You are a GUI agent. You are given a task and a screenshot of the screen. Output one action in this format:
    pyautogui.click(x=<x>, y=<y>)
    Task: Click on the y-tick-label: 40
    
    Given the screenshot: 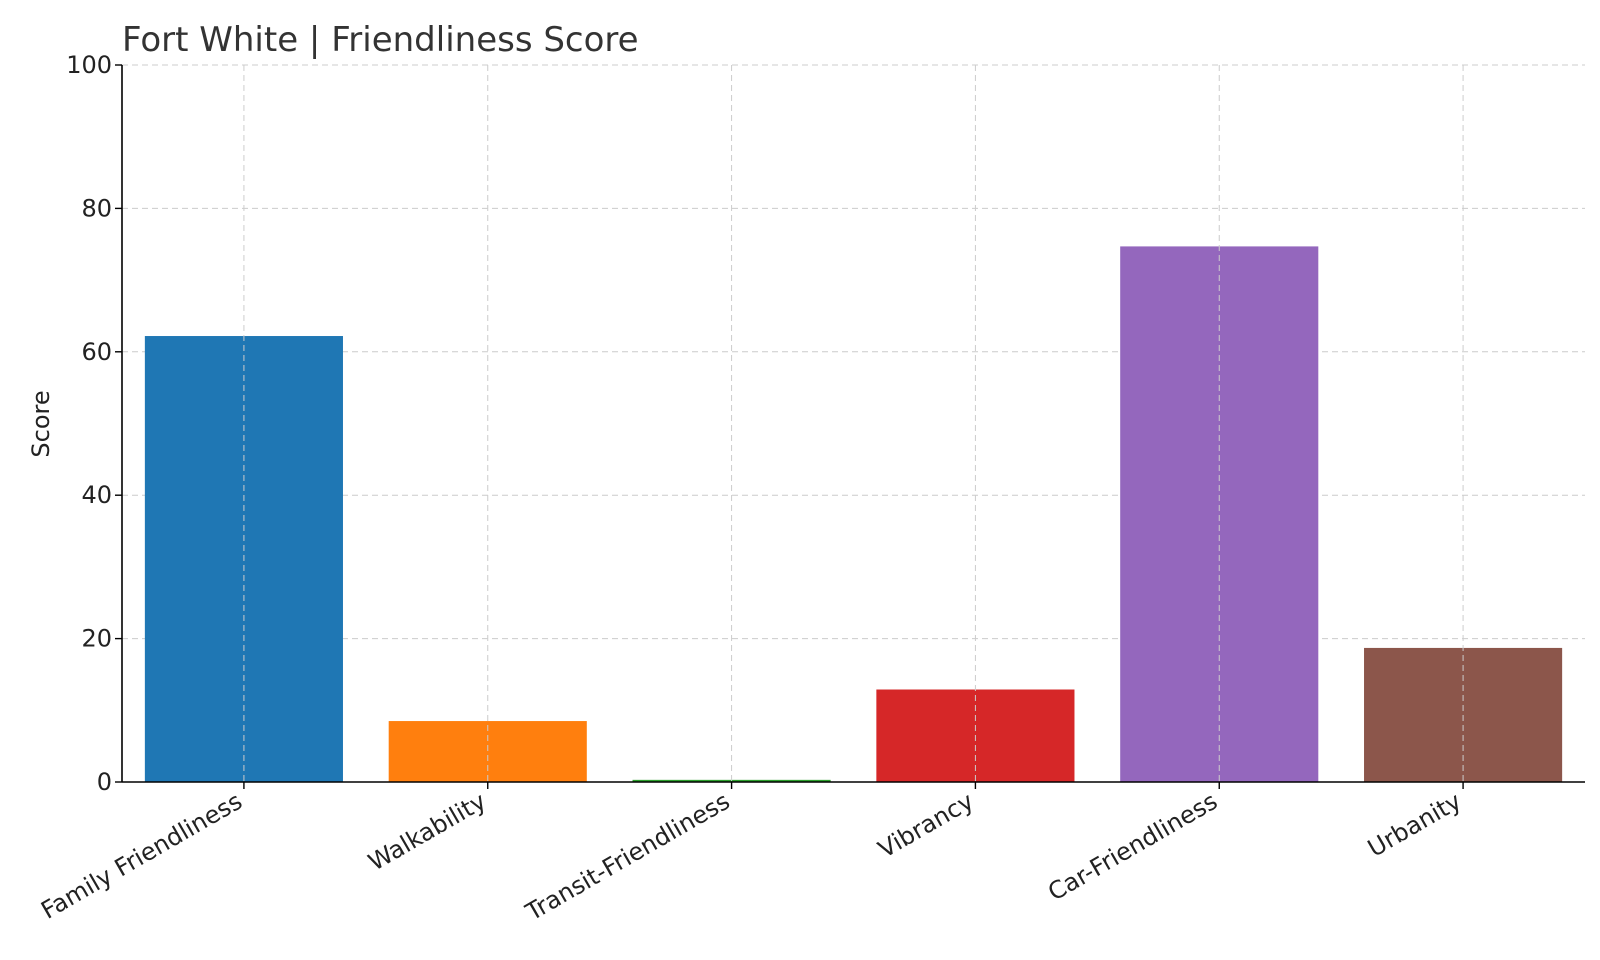 What is the action you would take?
    pyautogui.click(x=96, y=495)
    